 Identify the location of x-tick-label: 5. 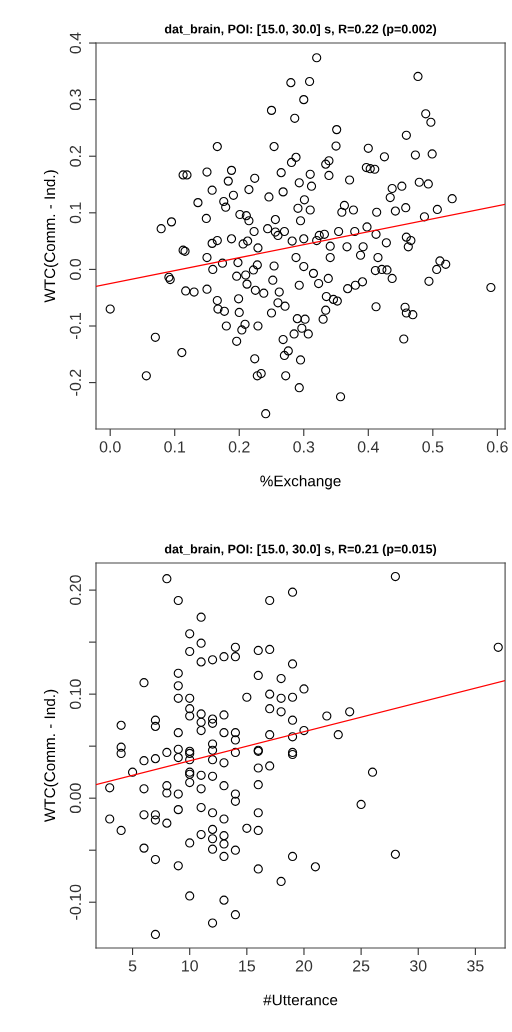
(132, 966).